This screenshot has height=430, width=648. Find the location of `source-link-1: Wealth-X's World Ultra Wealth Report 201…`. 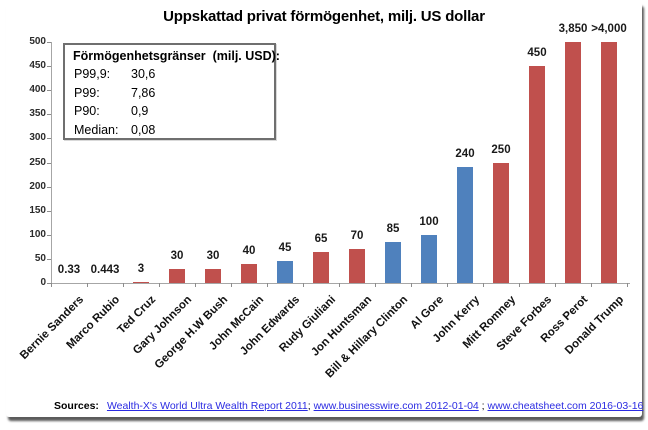

source-link-1: Wealth-X's World Ultra Wealth Report 201… is located at coordinates (207, 406).